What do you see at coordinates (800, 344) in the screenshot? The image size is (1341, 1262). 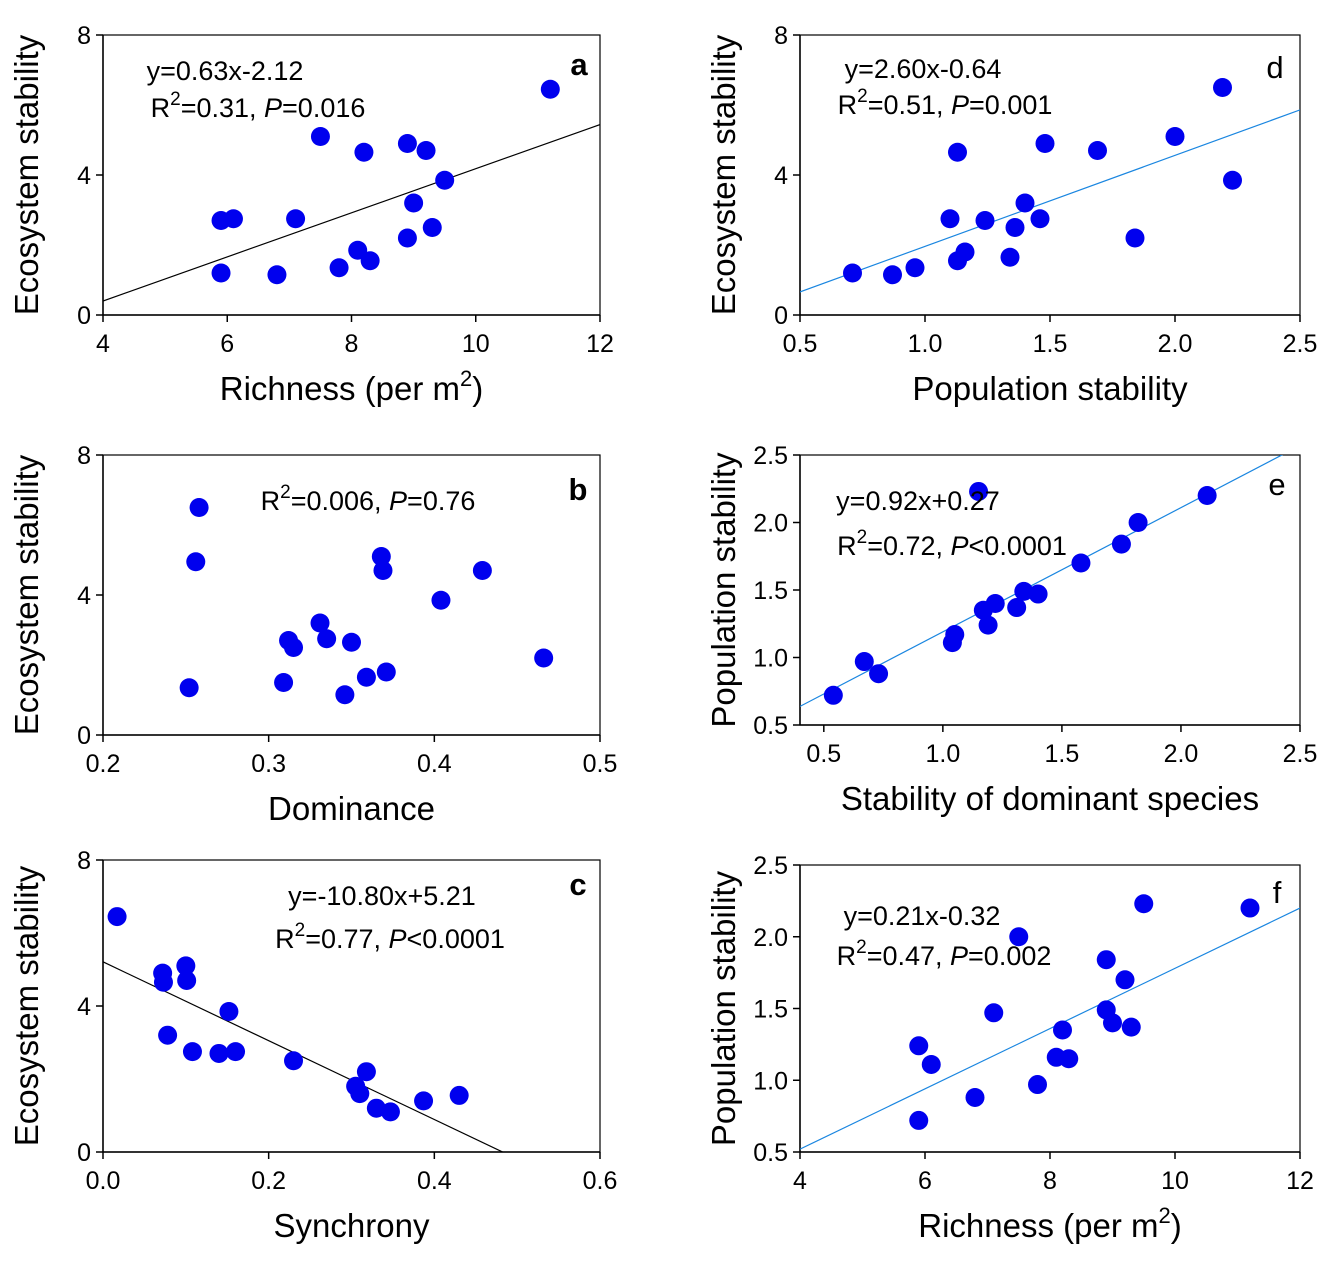 I see `x-tick-label: 0.5` at bounding box center [800, 344].